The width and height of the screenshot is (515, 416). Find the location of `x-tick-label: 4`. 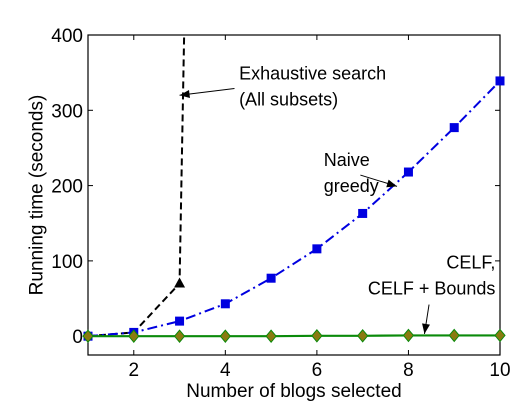

x-tick-label: 4 is located at coordinates (225, 370).